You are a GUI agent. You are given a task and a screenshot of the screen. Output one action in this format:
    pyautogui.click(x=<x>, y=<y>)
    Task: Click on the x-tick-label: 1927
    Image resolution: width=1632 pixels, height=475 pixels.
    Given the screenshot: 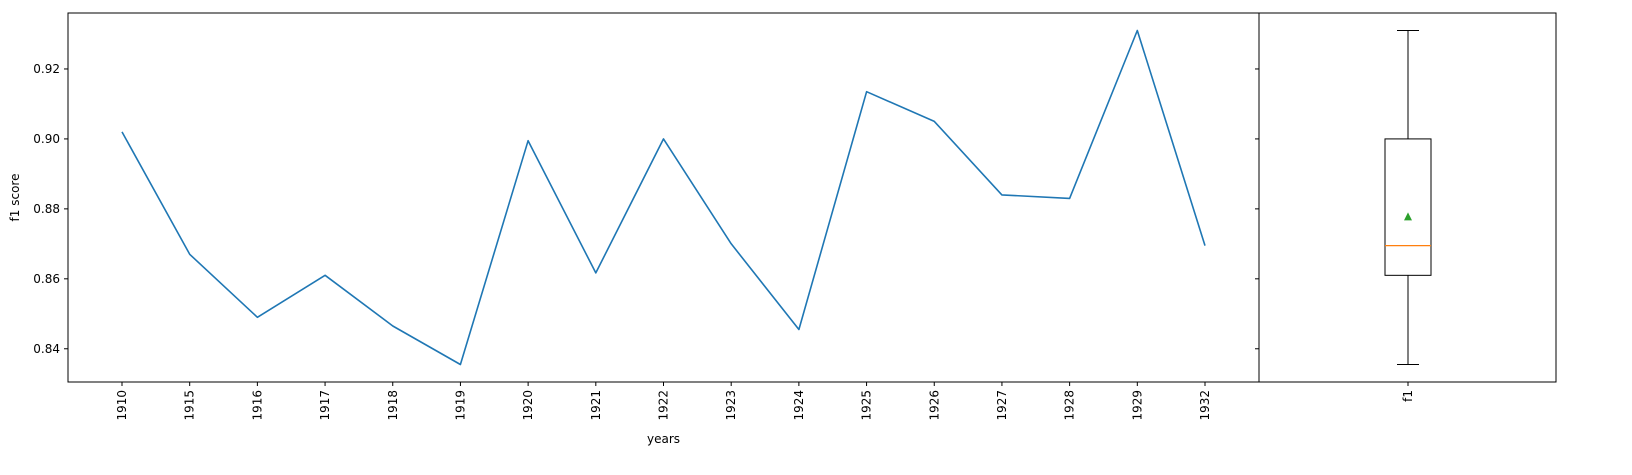 What is the action you would take?
    pyautogui.click(x=1002, y=405)
    